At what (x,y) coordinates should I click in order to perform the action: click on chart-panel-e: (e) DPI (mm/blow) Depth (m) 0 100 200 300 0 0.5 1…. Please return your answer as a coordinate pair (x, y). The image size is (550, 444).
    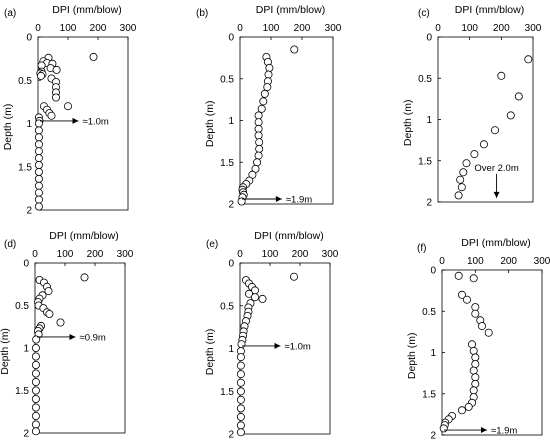
    Looking at the image, I should click on (271, 335).